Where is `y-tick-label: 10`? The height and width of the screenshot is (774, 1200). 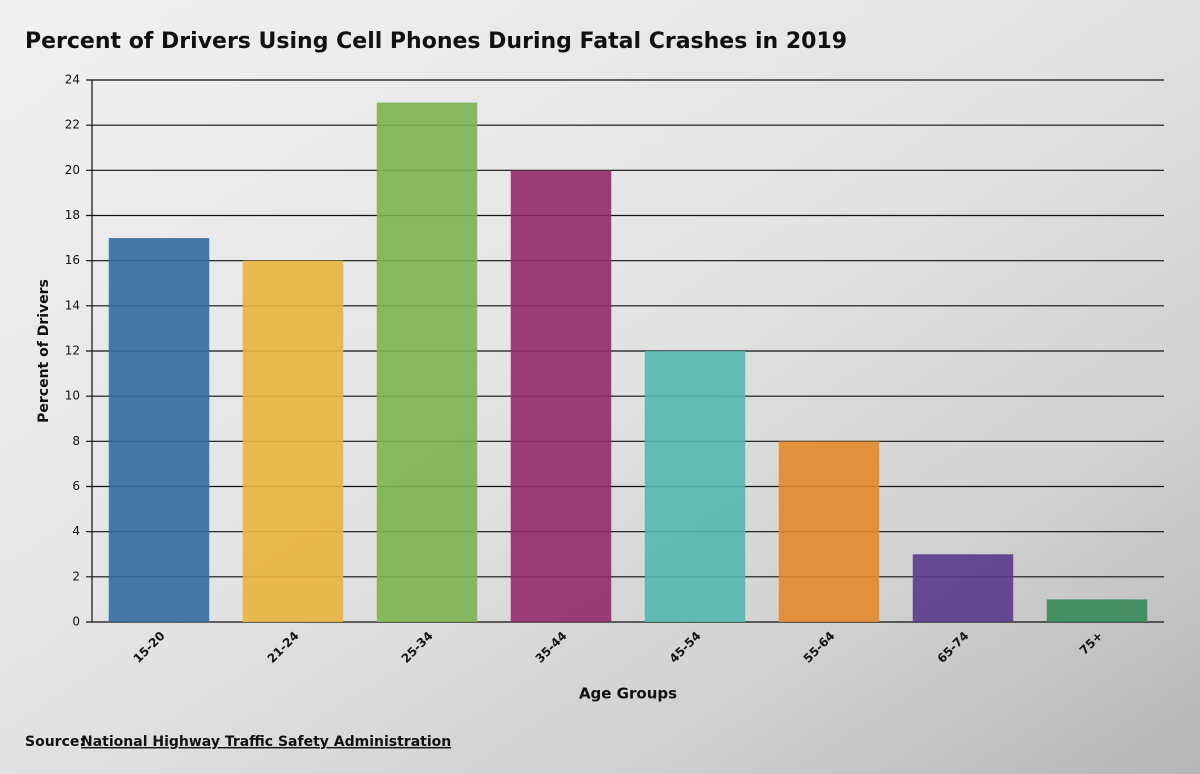 y-tick-label: 10 is located at coordinates (72, 396).